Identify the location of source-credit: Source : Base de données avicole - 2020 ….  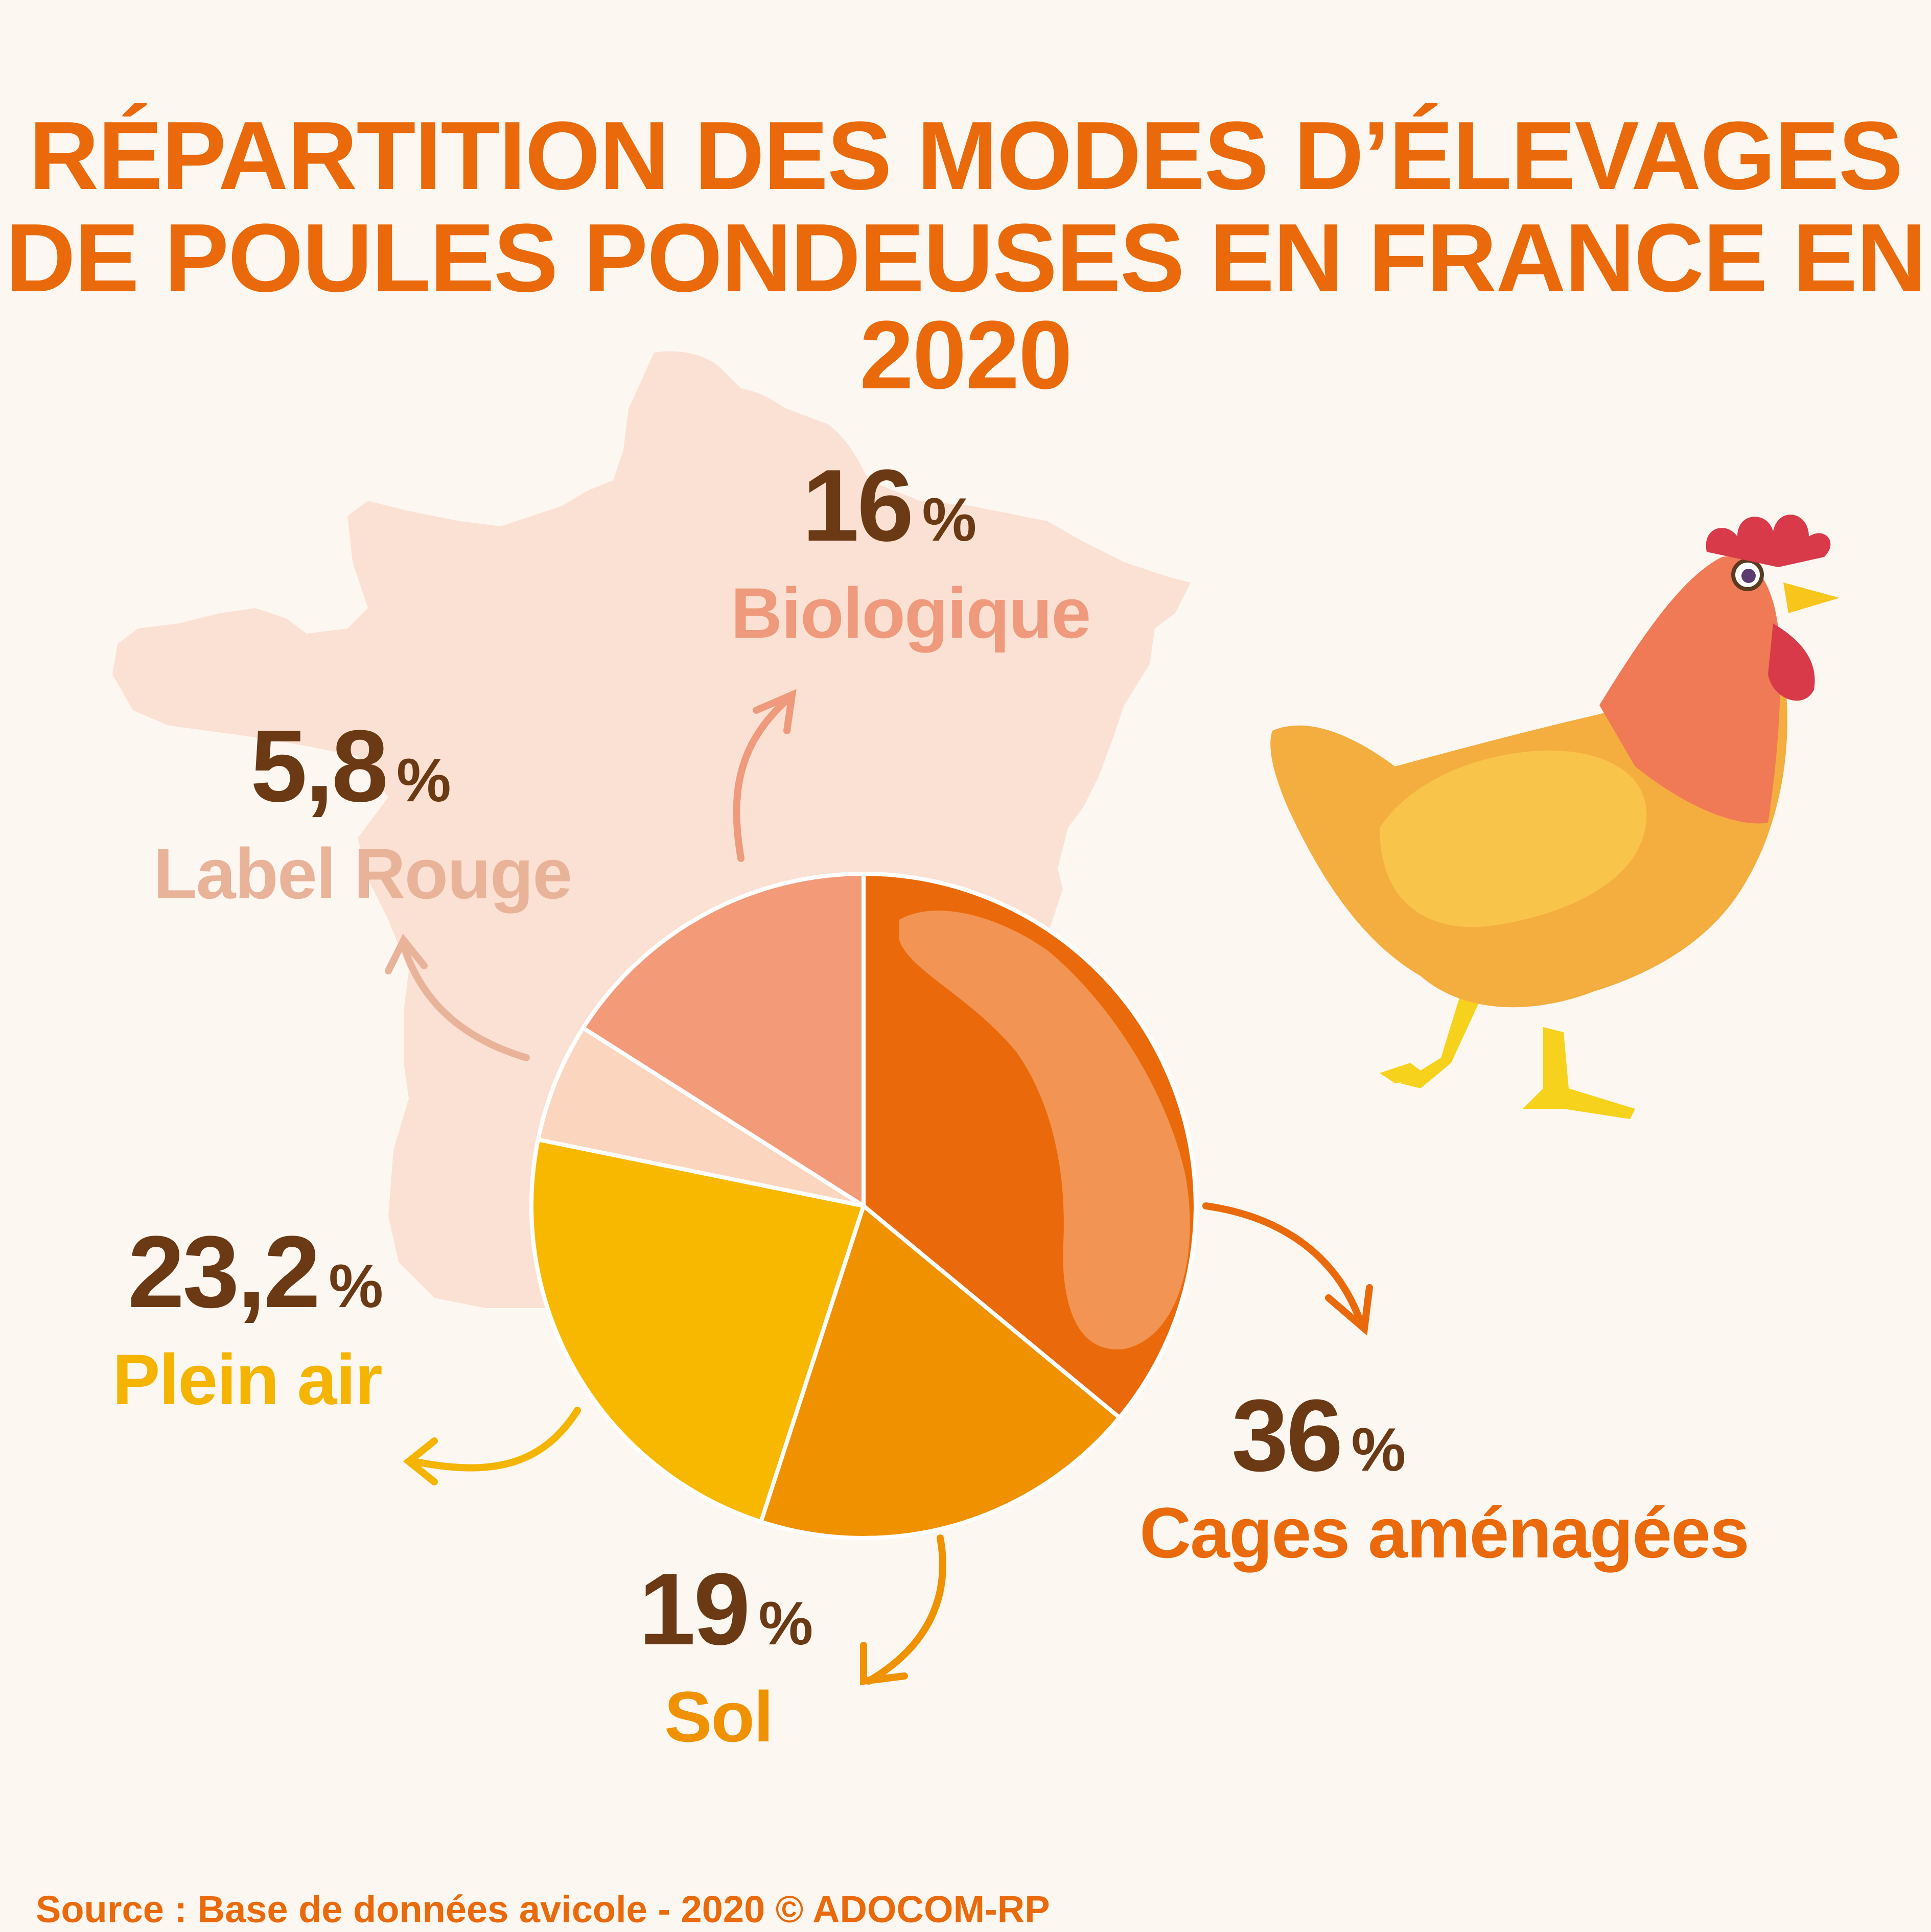
(543, 1909).